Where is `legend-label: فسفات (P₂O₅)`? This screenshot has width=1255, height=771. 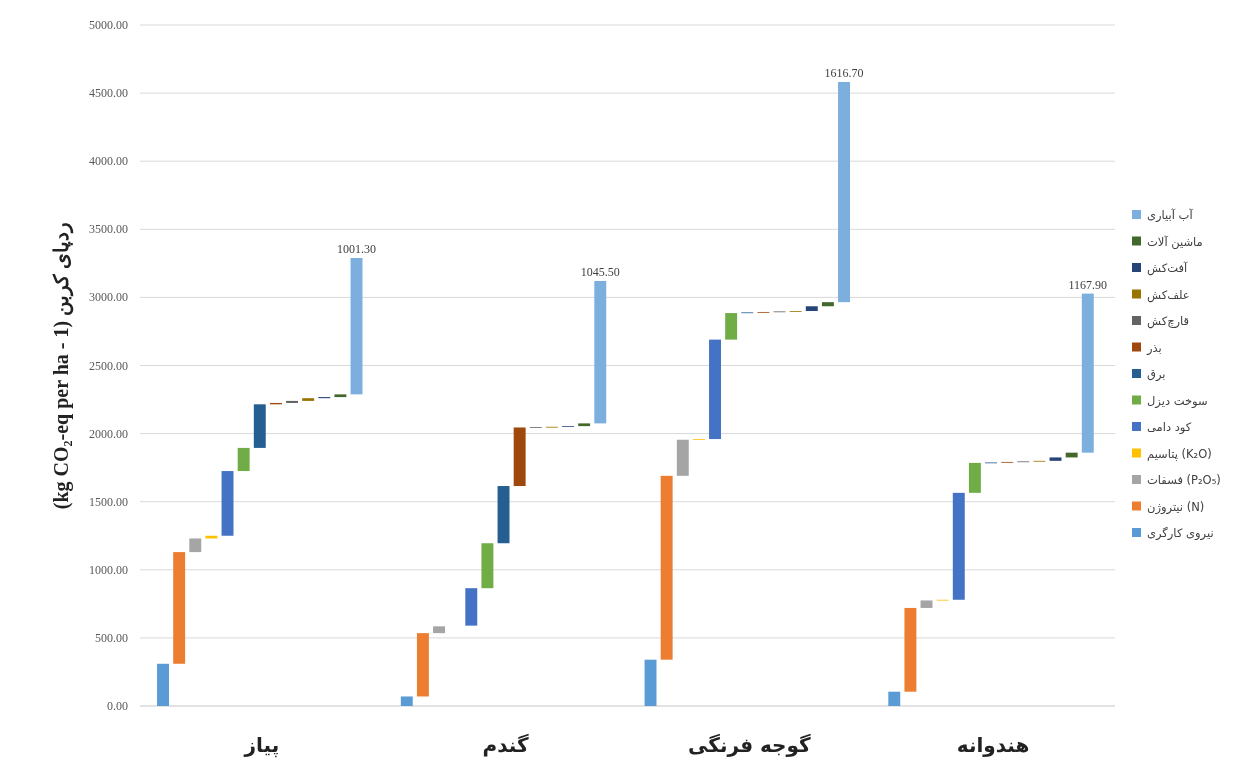
legend-label: فسفات (P₂O₅) is located at coordinates (1184, 480).